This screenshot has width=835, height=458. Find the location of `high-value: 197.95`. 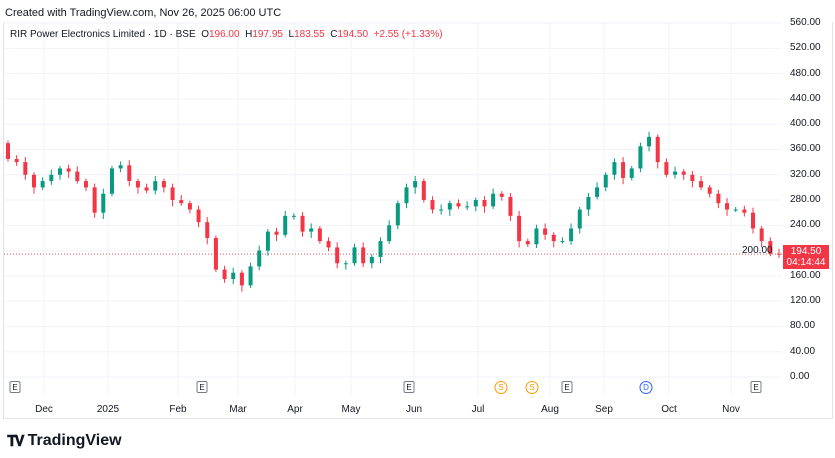

high-value: 197.95 is located at coordinates (267, 34).